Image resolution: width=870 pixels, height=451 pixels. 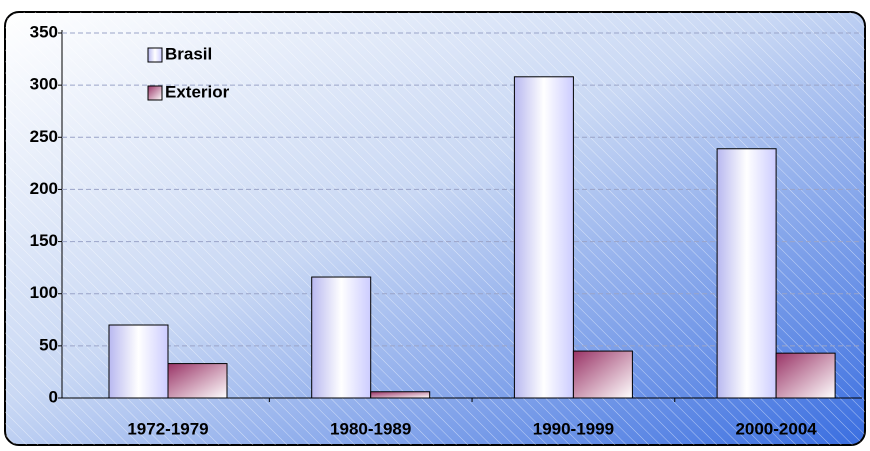 I want to click on x-tick-label: 1990-1999, so click(x=573, y=428).